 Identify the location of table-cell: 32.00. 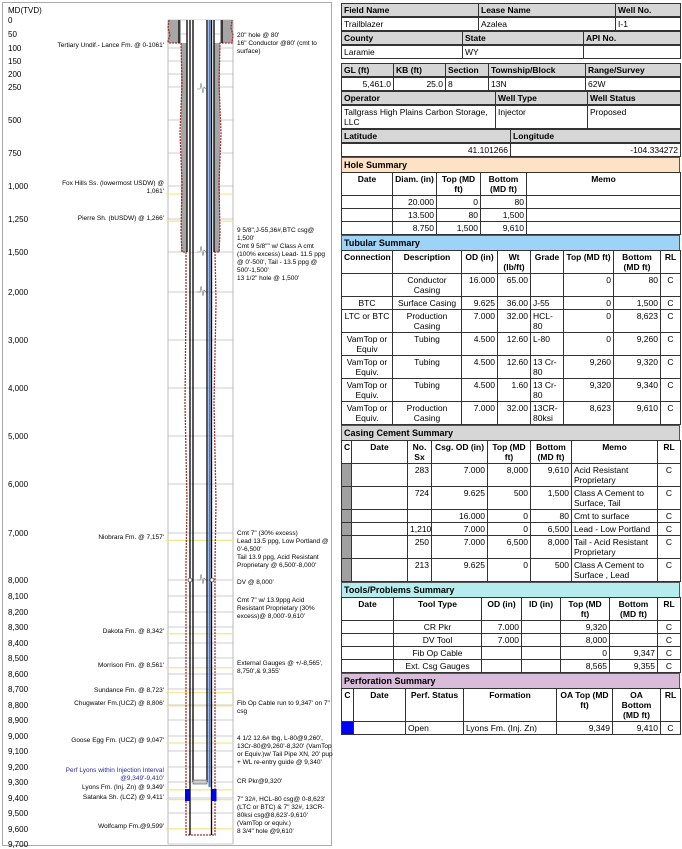
(514, 413).